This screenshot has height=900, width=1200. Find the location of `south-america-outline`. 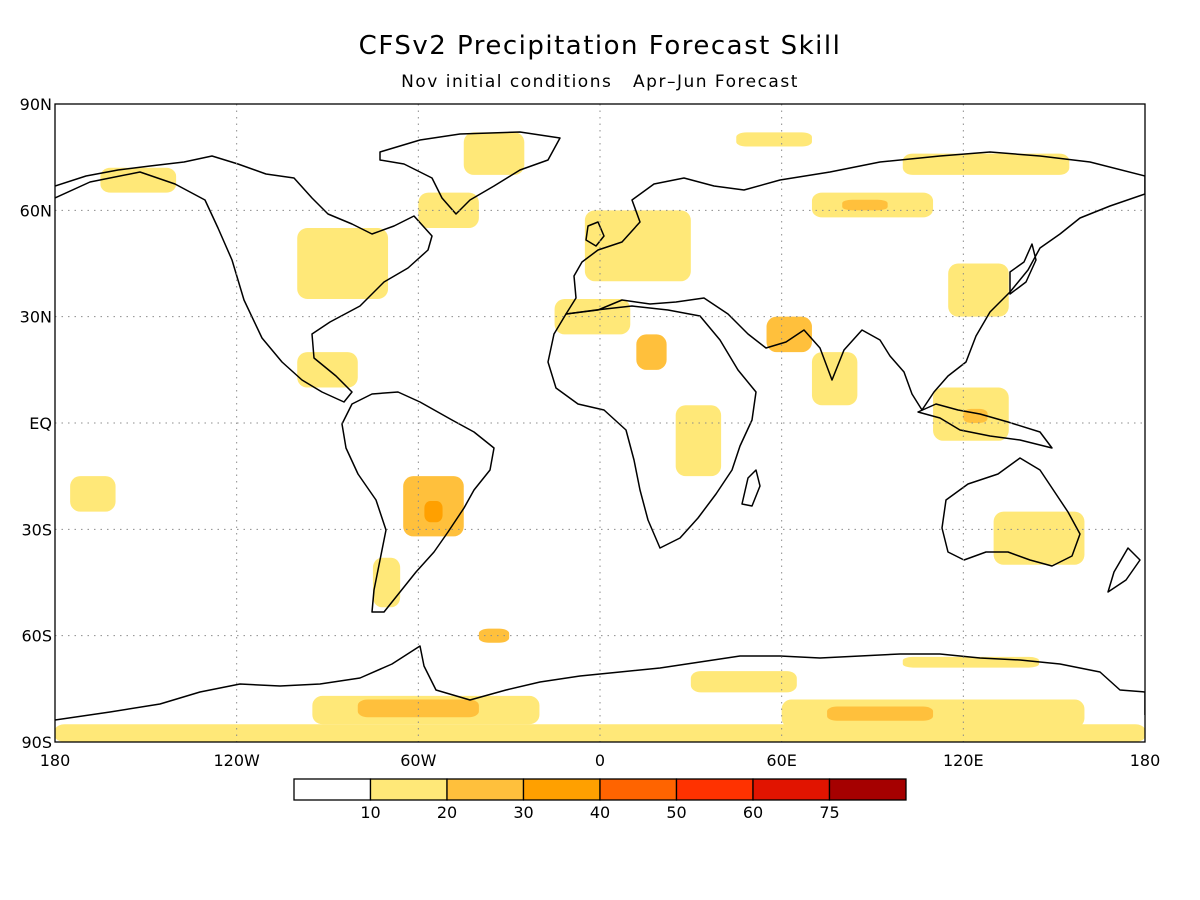

south-america-outline is located at coordinates (418, 502).